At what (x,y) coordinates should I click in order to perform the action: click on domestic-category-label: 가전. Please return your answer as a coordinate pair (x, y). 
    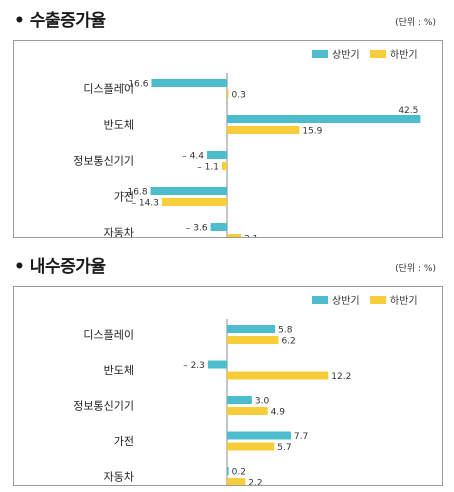
    Looking at the image, I should click on (124, 441).